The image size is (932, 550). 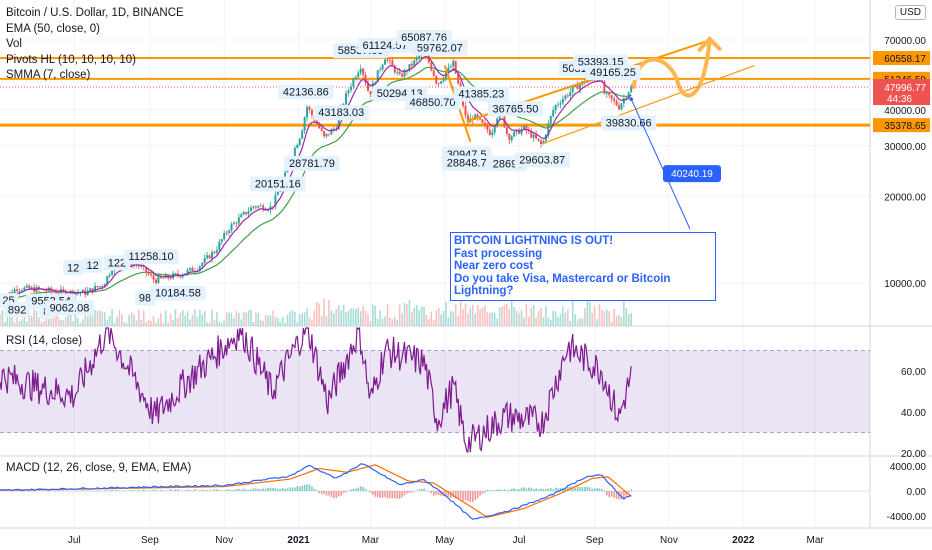 I want to click on note-connector-line, so click(x=660, y=164).